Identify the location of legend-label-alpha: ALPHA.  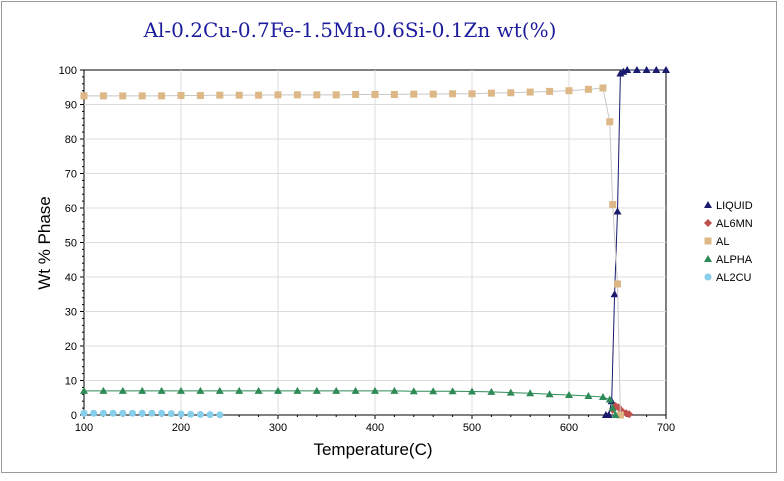
(734, 260).